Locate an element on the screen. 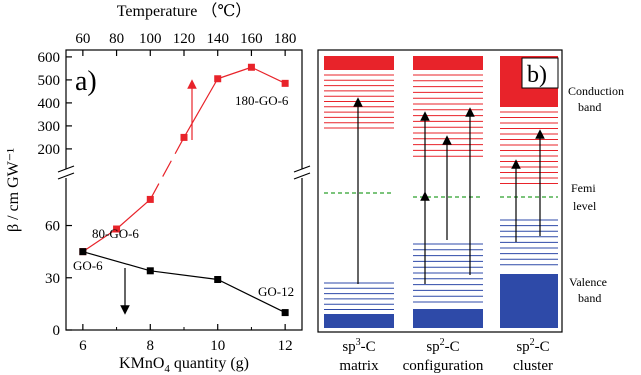 The height and width of the screenshot is (375, 641). column-label-3: sp2-C is located at coordinates (532, 346).